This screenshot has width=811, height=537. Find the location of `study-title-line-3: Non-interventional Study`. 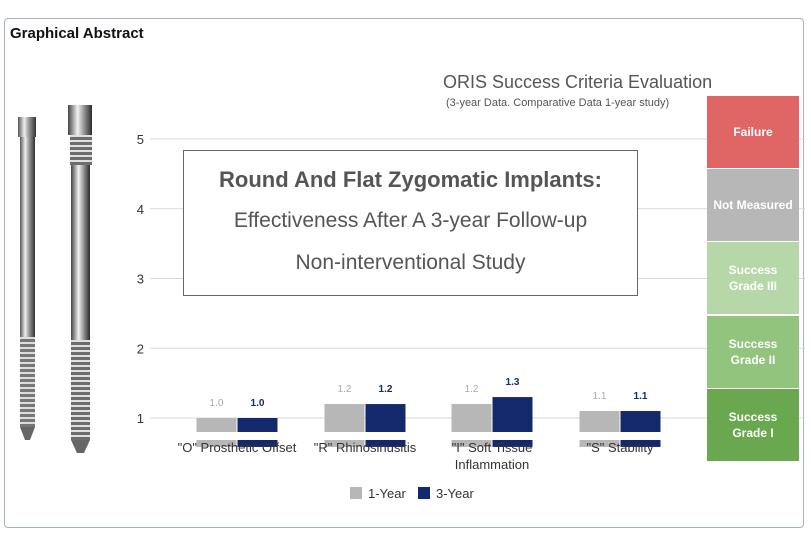

study-title-line-3: Non-interventional Study is located at coordinates (410, 262).